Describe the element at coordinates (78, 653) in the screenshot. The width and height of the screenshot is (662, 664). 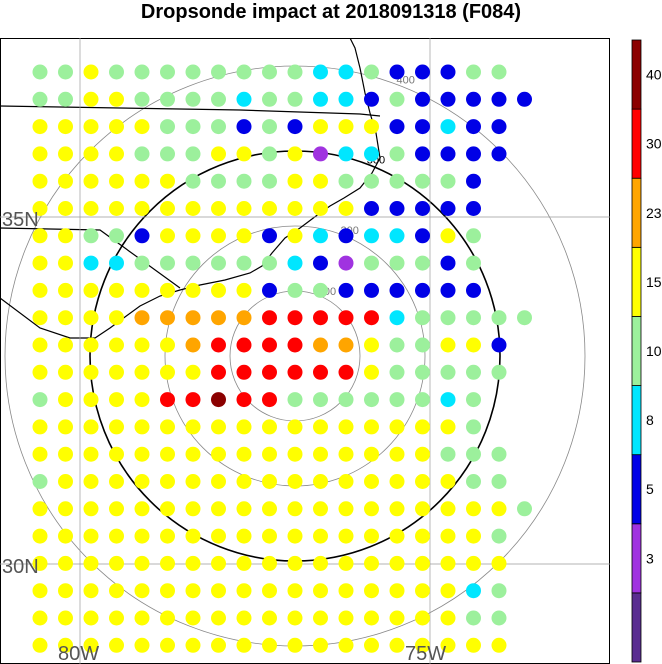
I see `lon-label-80w: 80W` at that location.